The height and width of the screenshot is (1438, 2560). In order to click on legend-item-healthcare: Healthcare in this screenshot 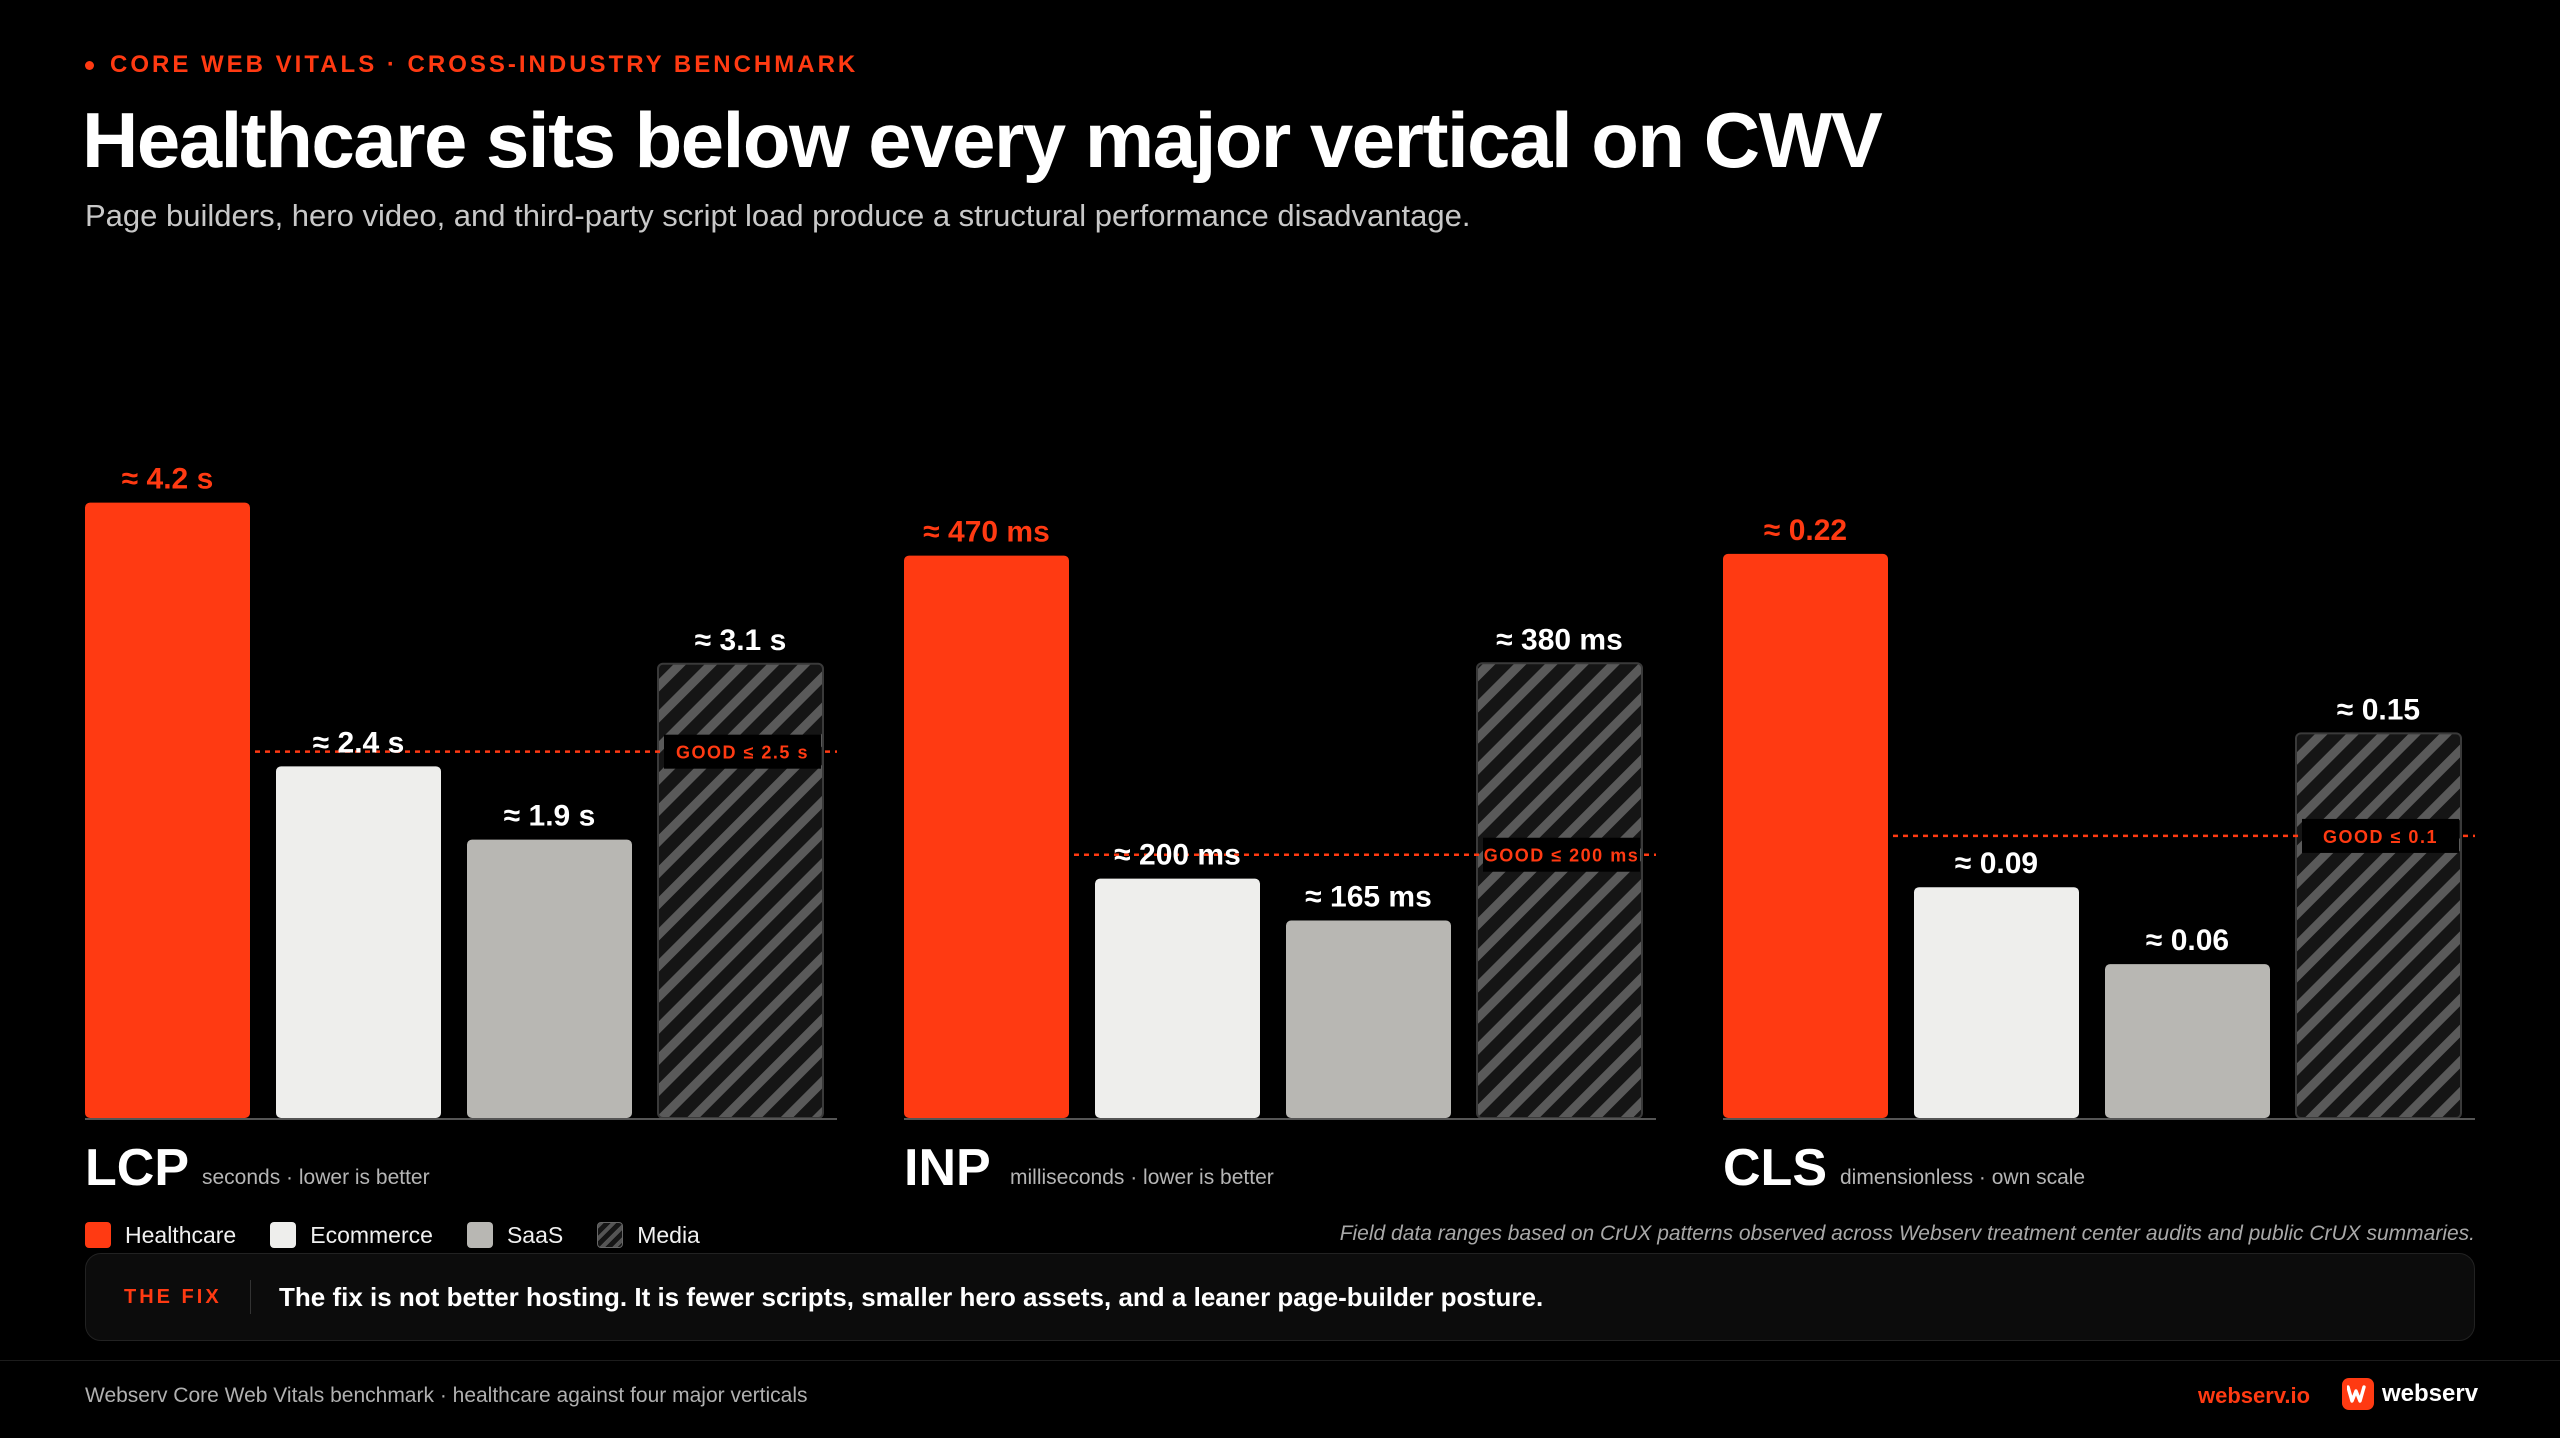, I will do `click(160, 1235)`.